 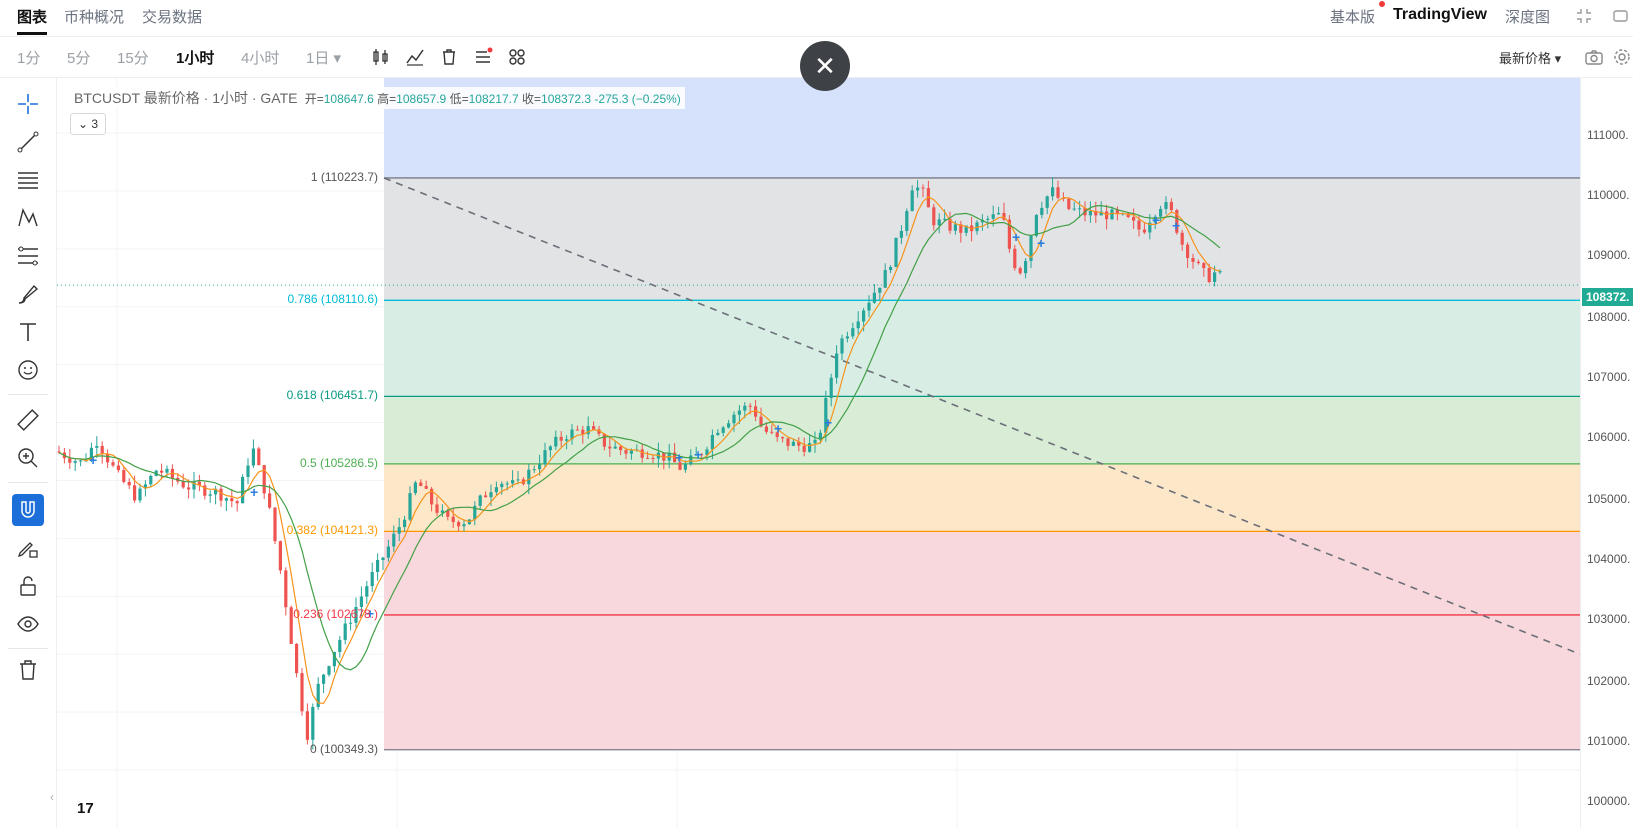 I want to click on indicators-icon, so click(x=415, y=57).